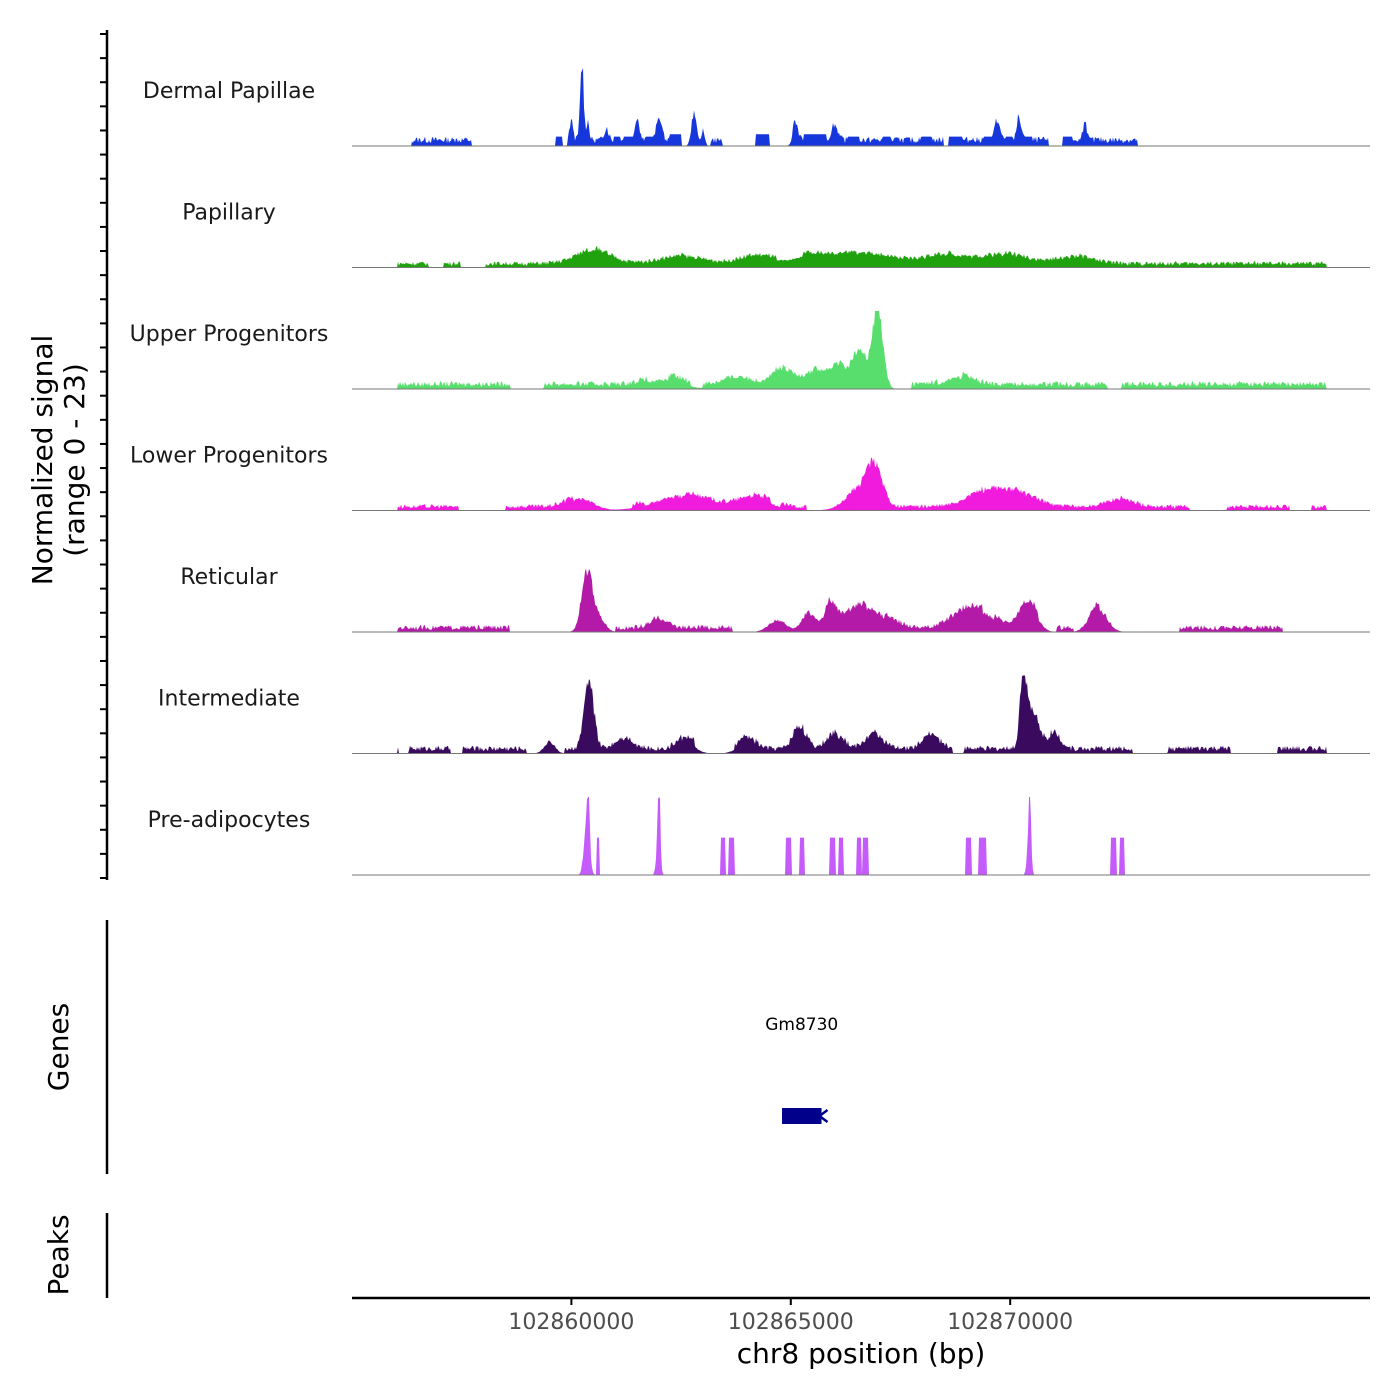  I want to click on track-pre-adipocytes: Pre-adipocytes, so click(759, 836).